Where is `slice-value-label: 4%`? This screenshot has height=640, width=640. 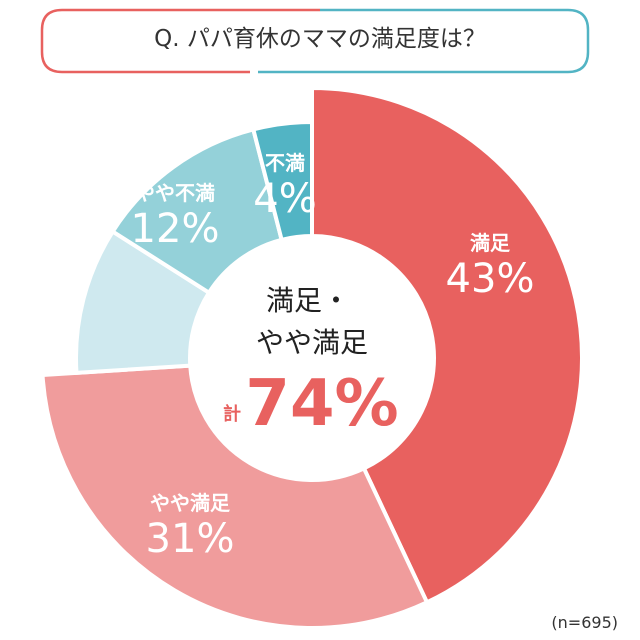 slice-value-label: 4% is located at coordinates (284, 199).